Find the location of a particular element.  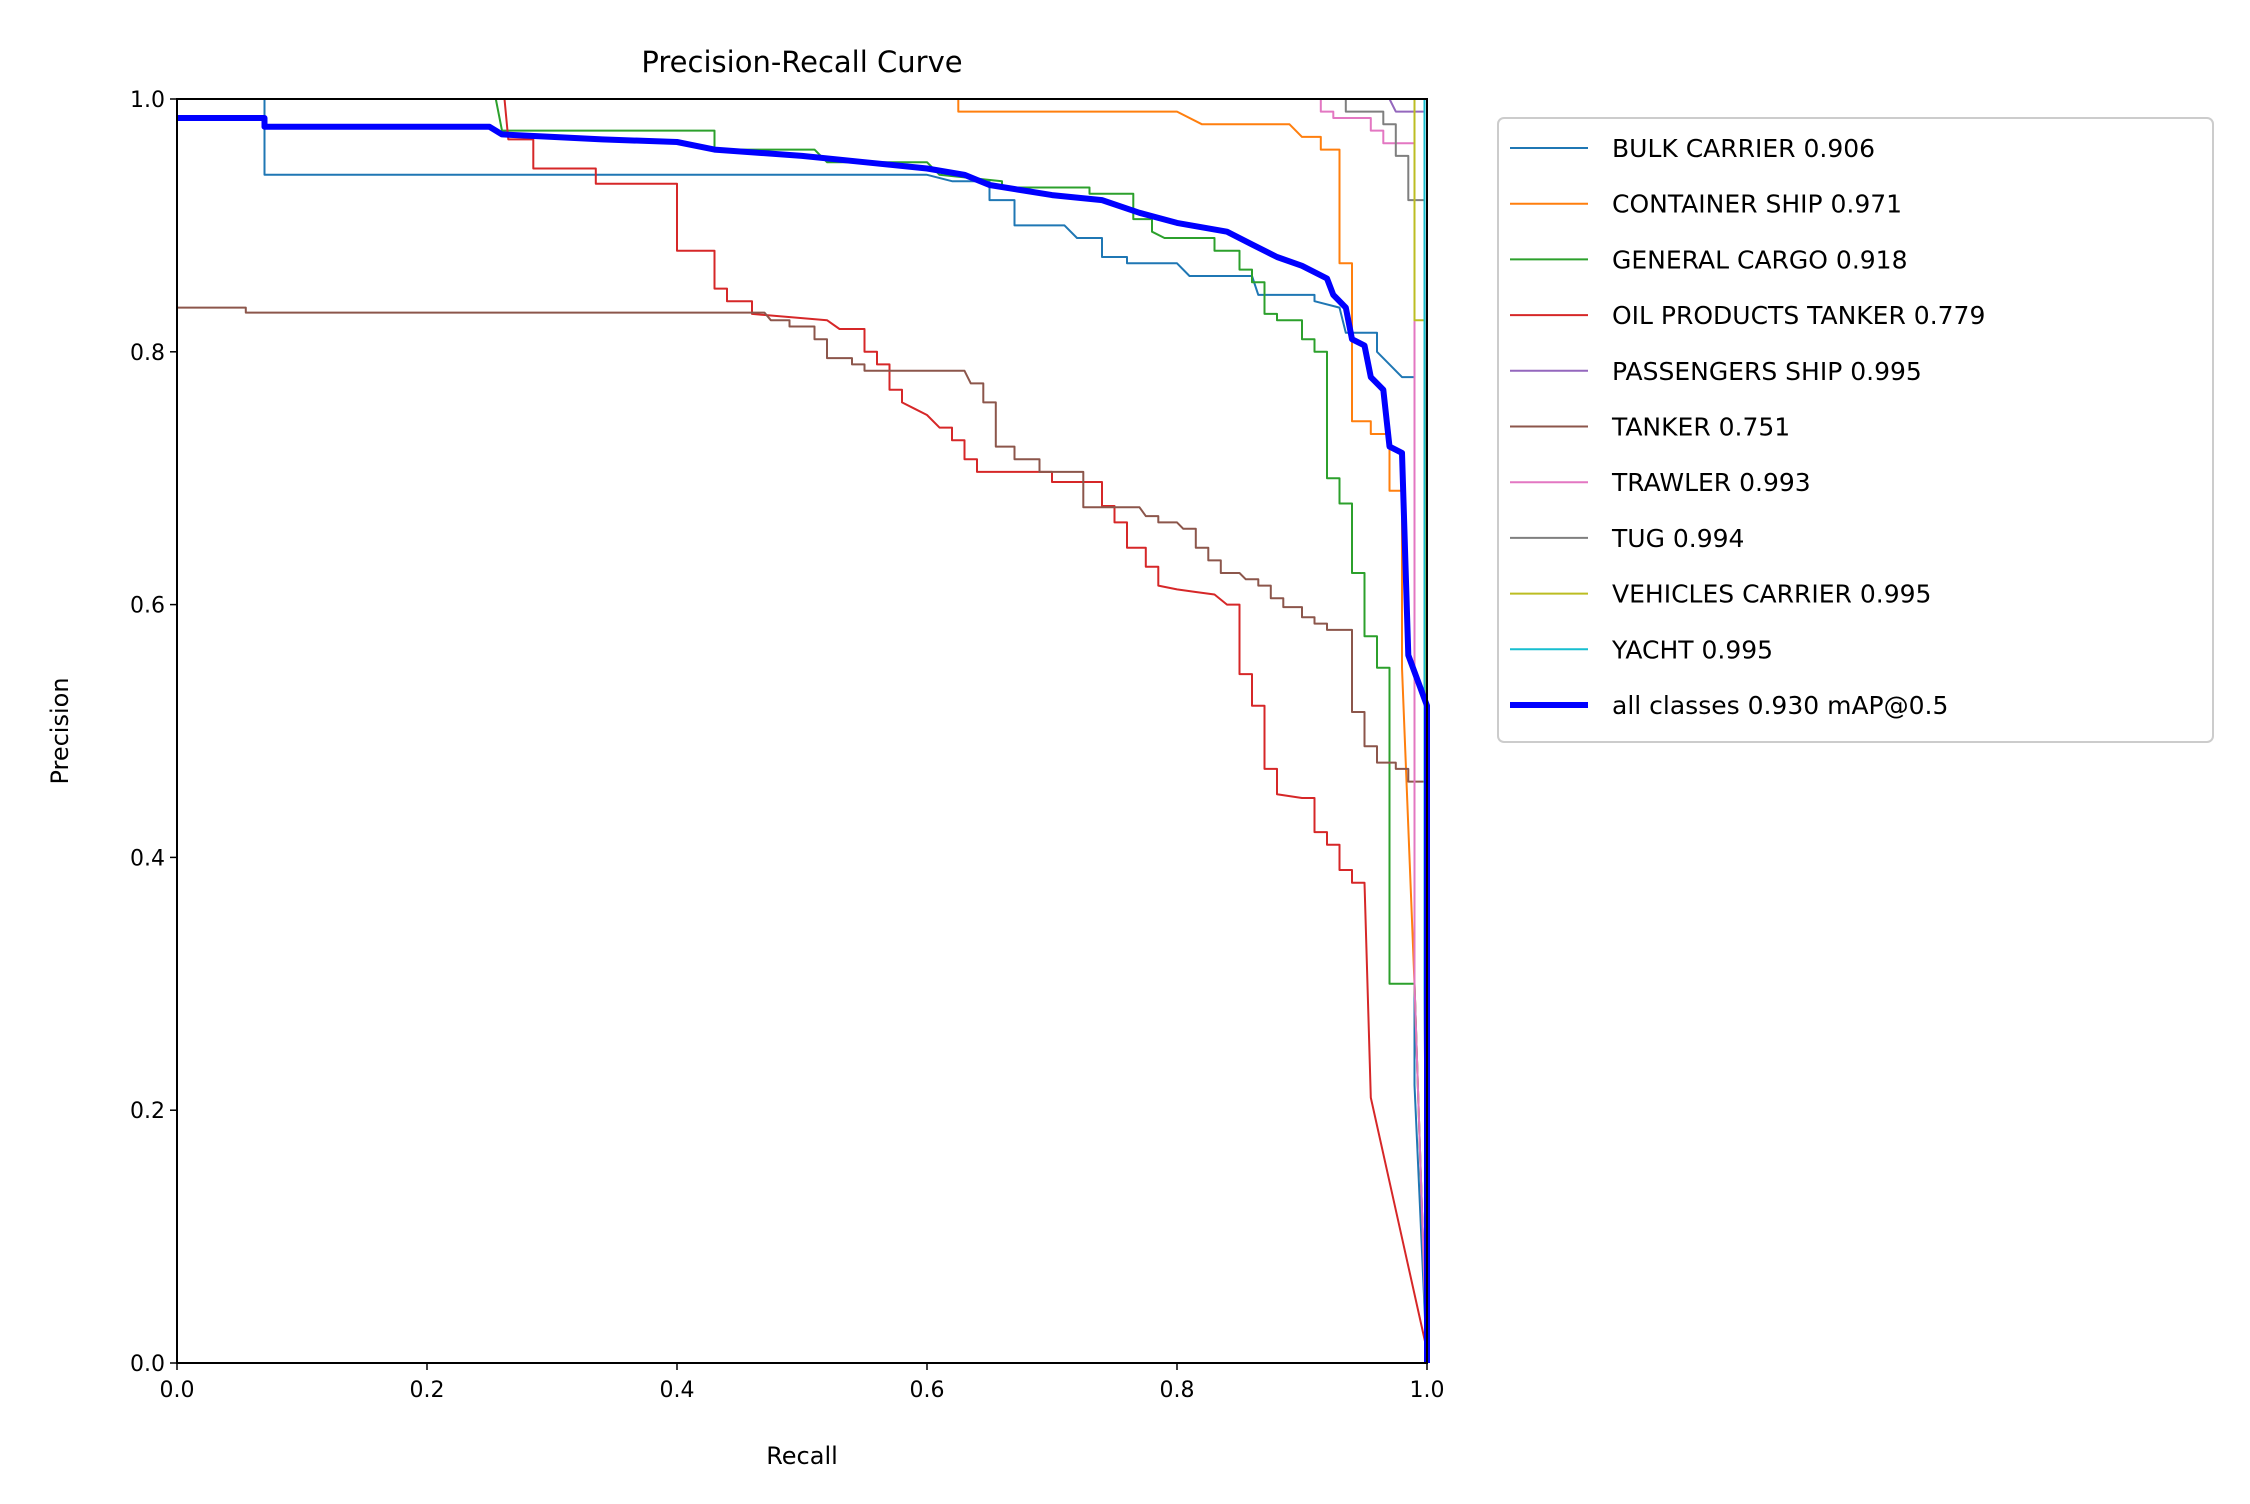

x-tick-label: 0.8 is located at coordinates (1177, 1390).